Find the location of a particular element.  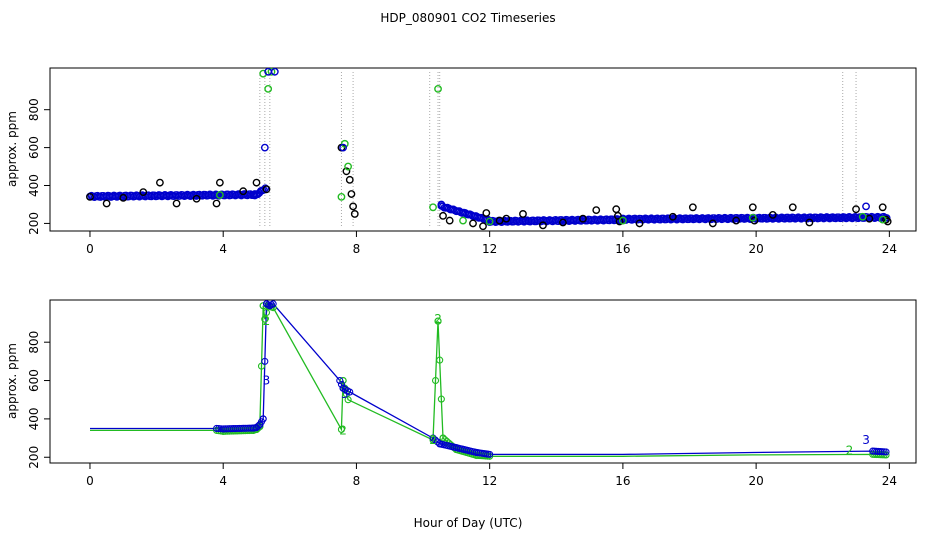

top-y-axis-label: approx. ppm is located at coordinates (12, 149).